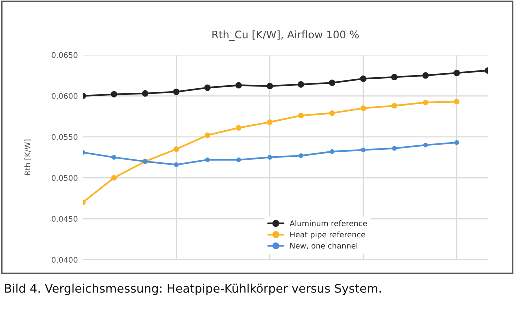 The height and width of the screenshot is (320, 516). What do you see at coordinates (285, 35) in the screenshot?
I see `chart-title: Rth_Cu [K/W], Airflow 100 %` at bounding box center [285, 35].